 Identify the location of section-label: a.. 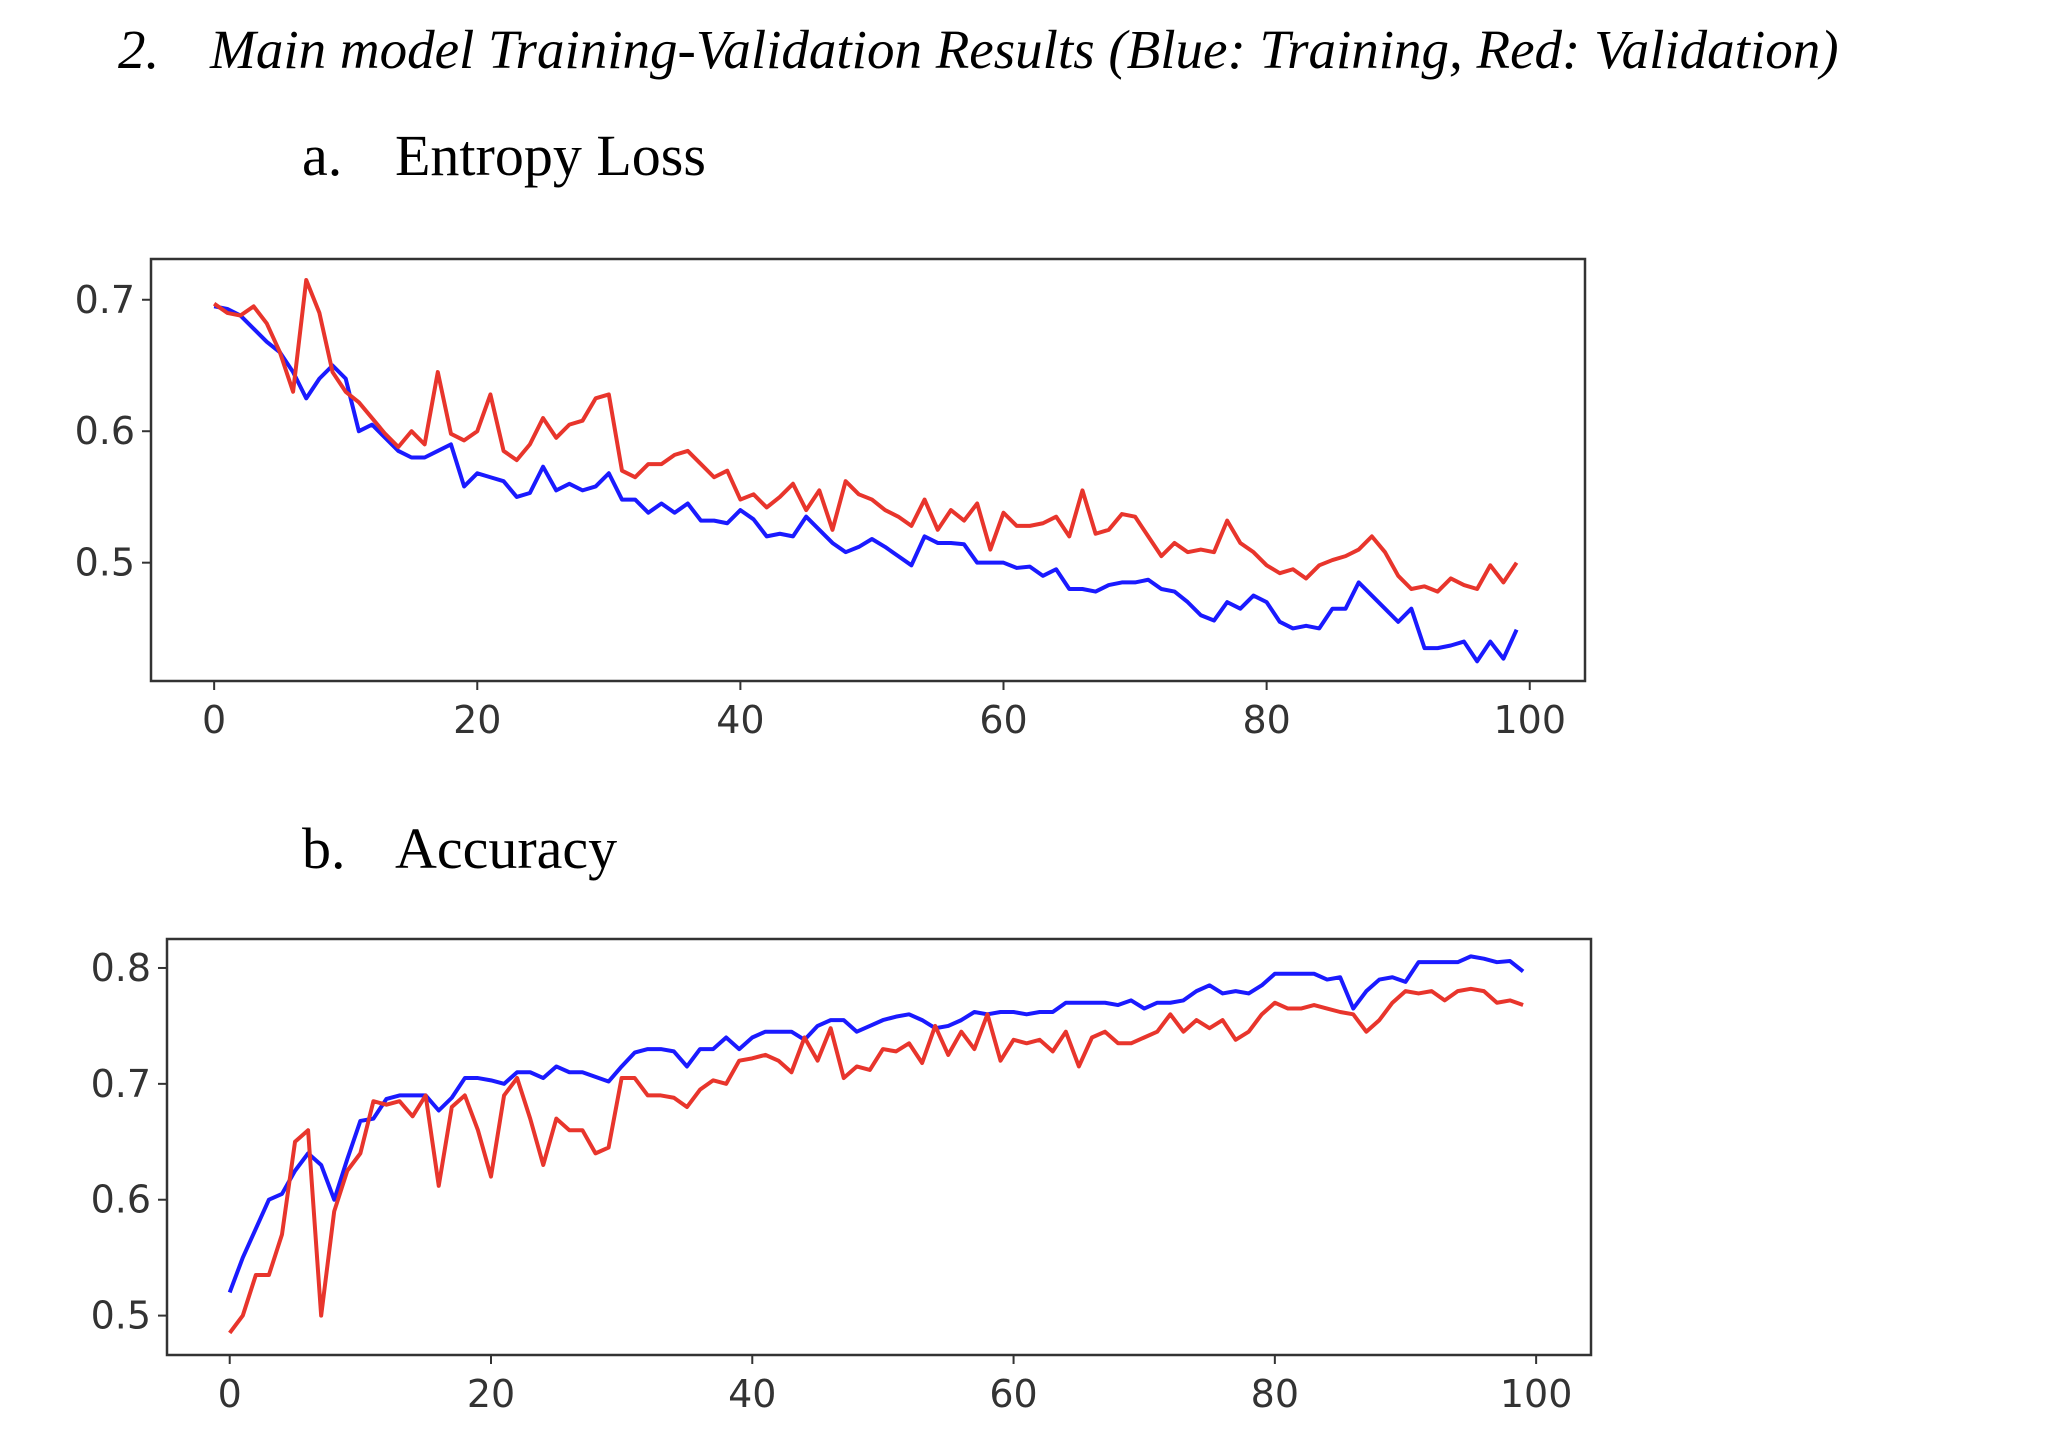
(322, 155).